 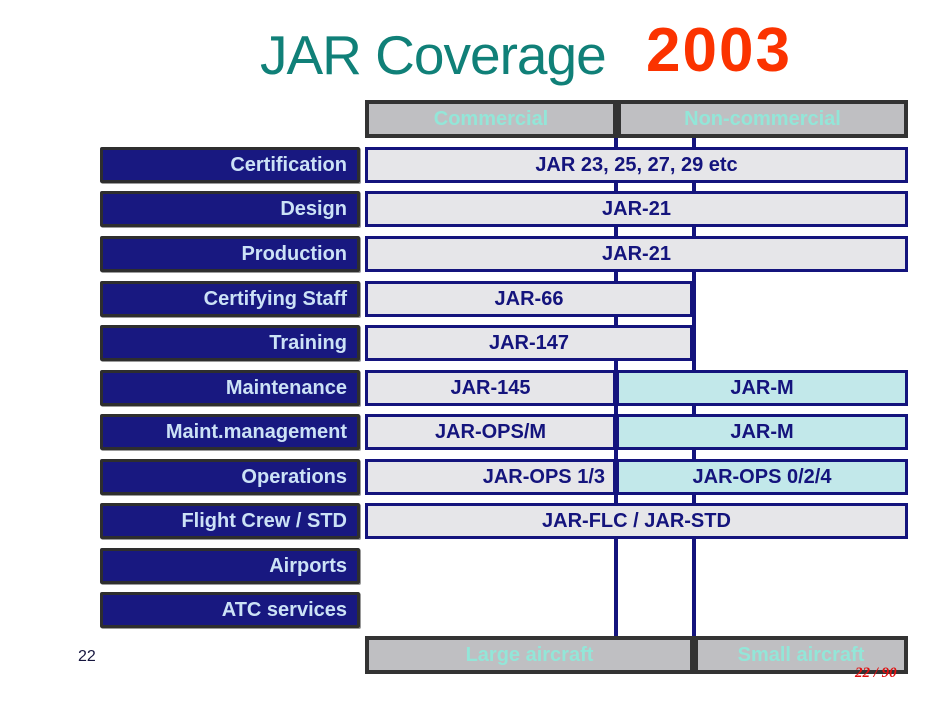 I want to click on cell-production-jar-21: JAR-21, so click(x=636, y=254).